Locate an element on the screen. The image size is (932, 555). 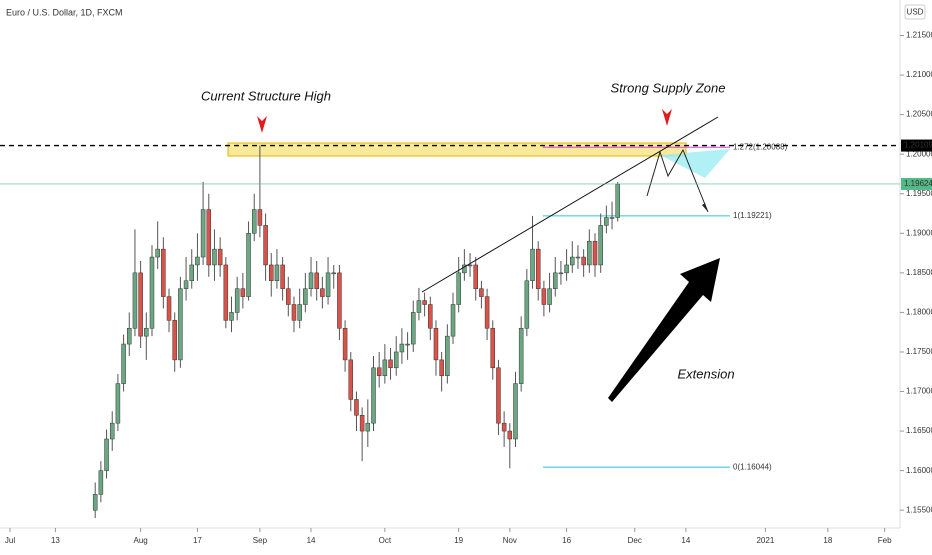
projection-zone is located at coordinates (695, 163).